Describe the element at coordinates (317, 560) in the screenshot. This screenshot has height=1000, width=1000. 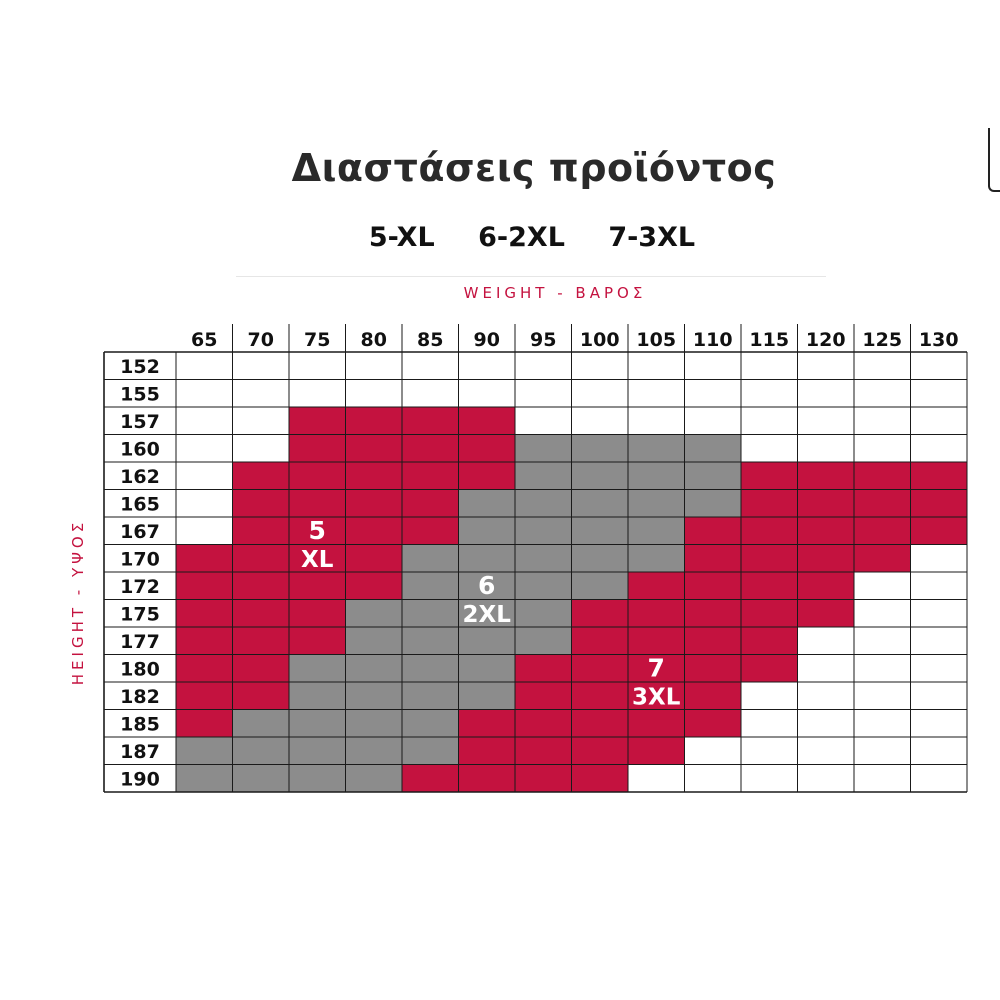
I see `region-label-size: XL` at that location.